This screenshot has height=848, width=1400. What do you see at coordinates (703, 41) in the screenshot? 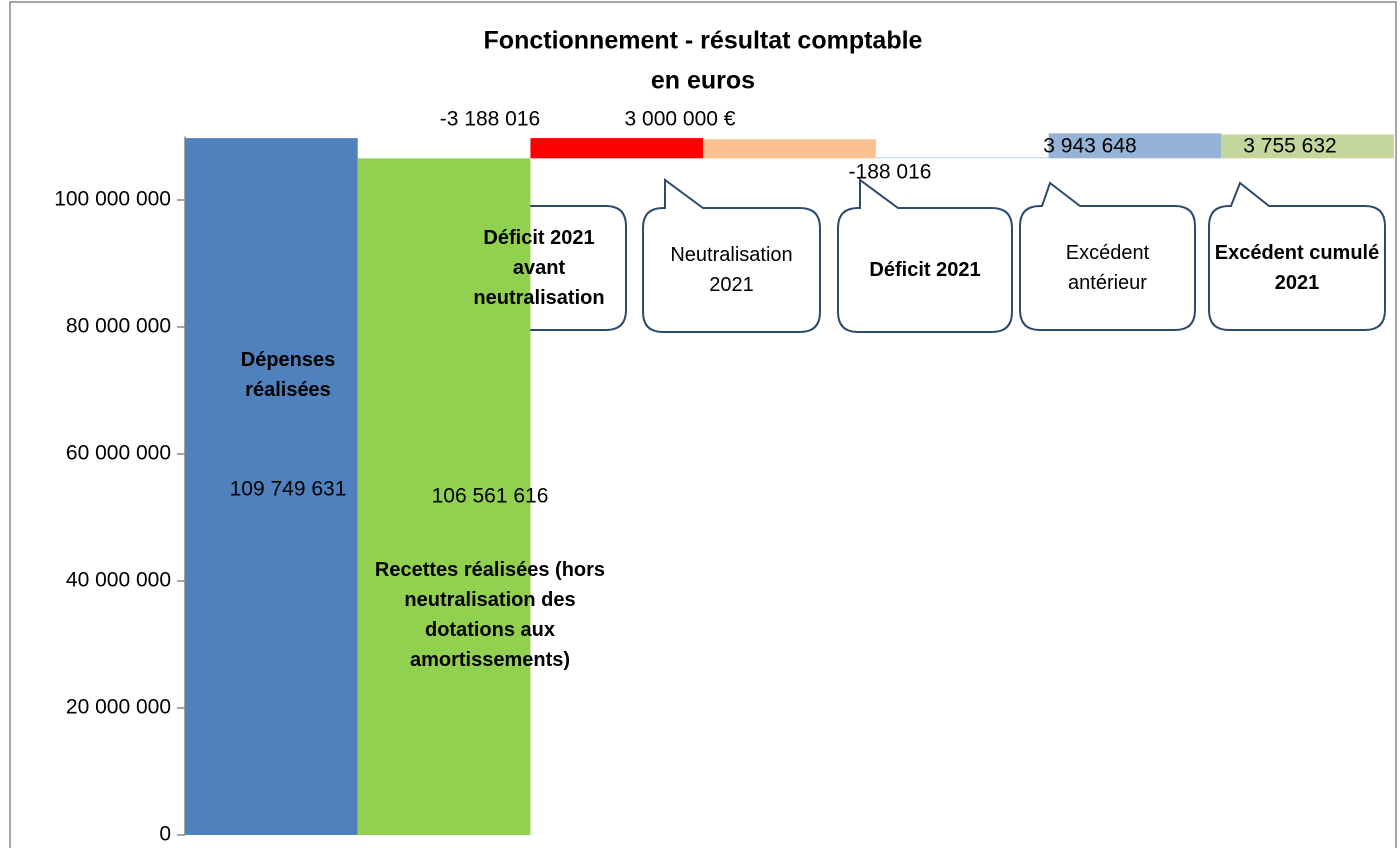
I see `chart-title: Fonctionnement - résultat comptable` at bounding box center [703, 41].